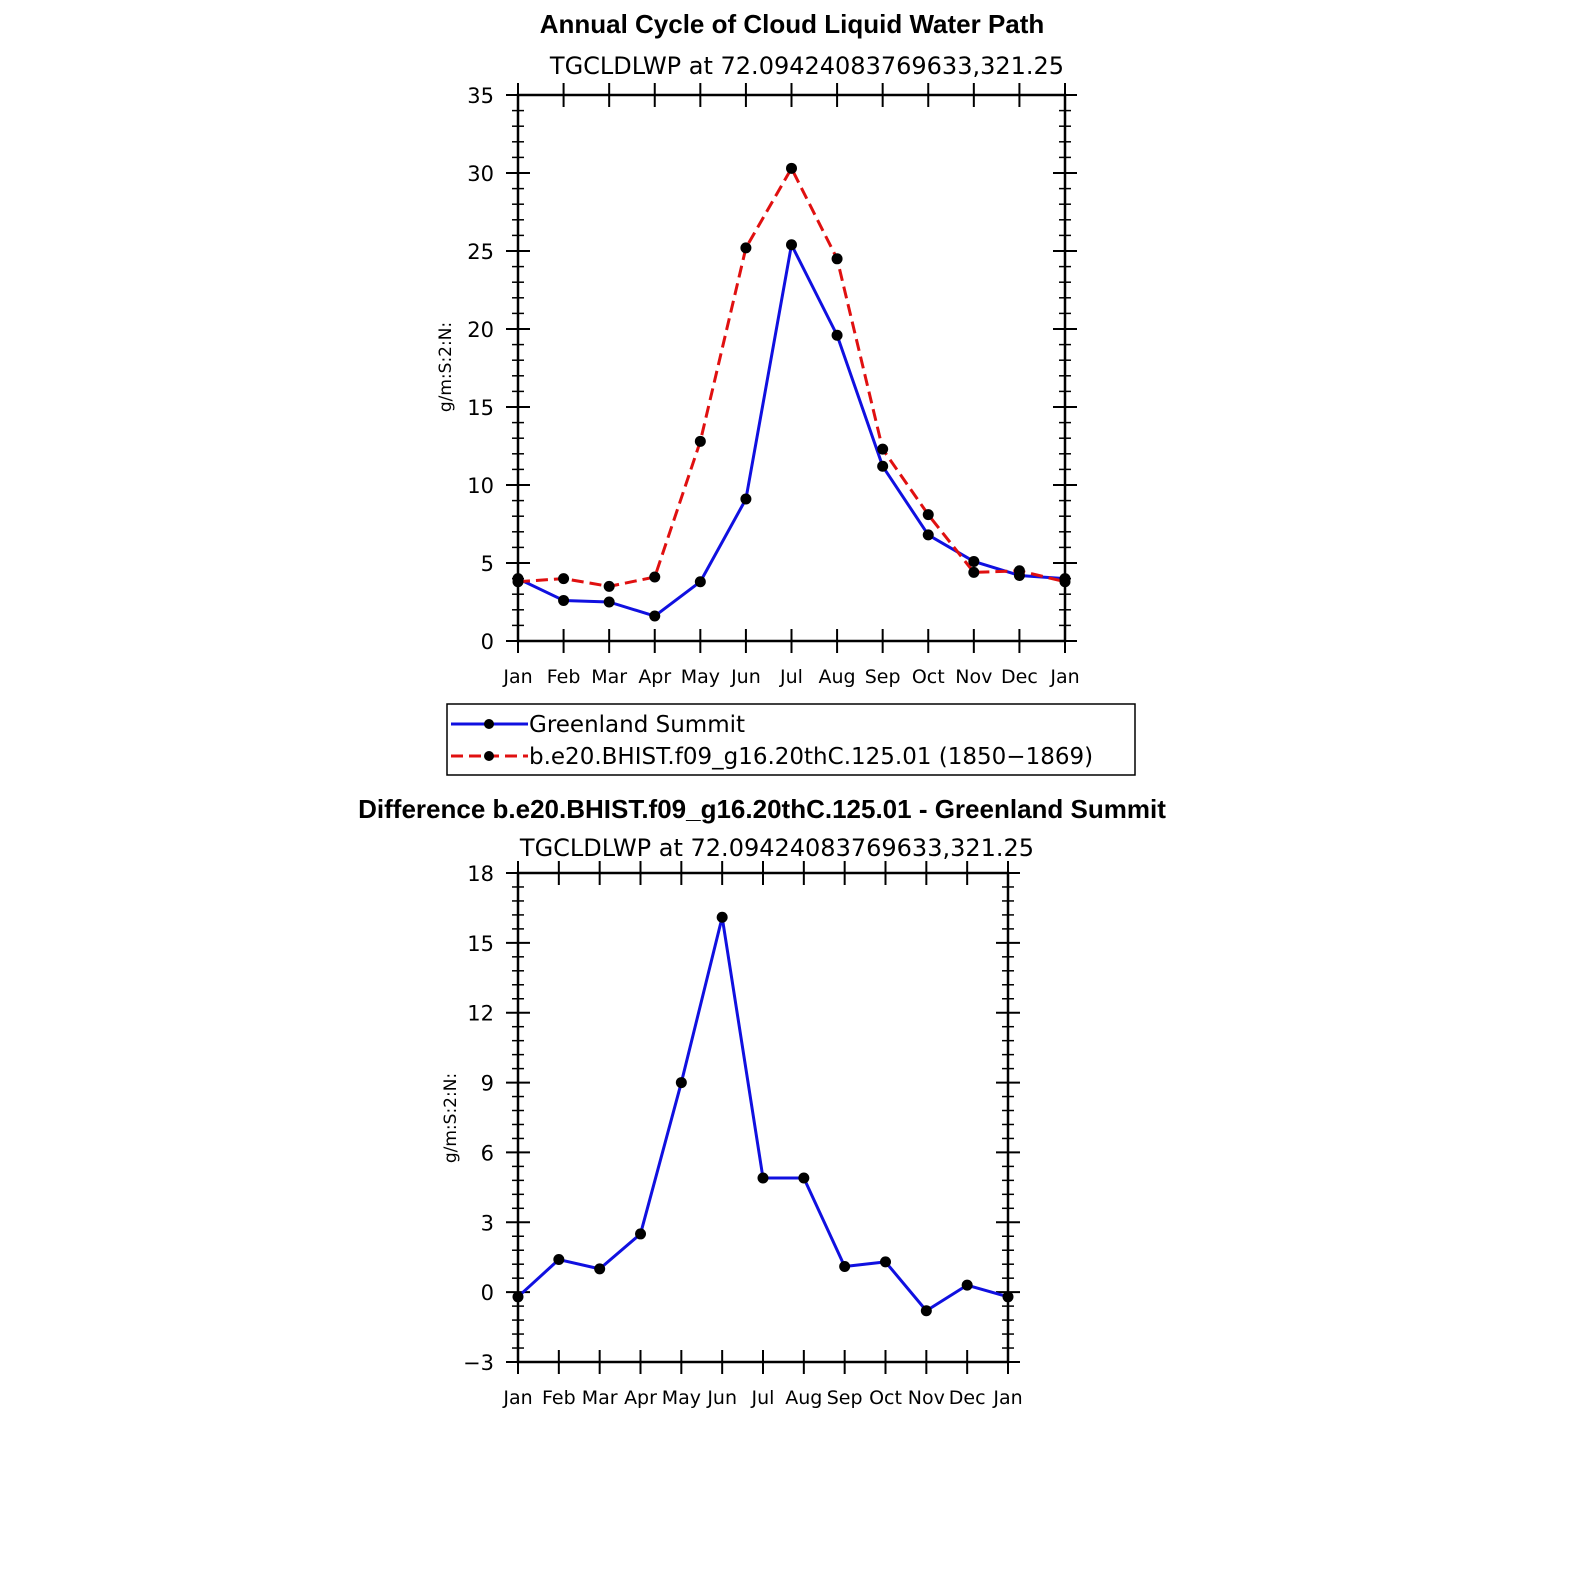  I want to click on bottom-xtick-label: Jul, so click(763, 1398).